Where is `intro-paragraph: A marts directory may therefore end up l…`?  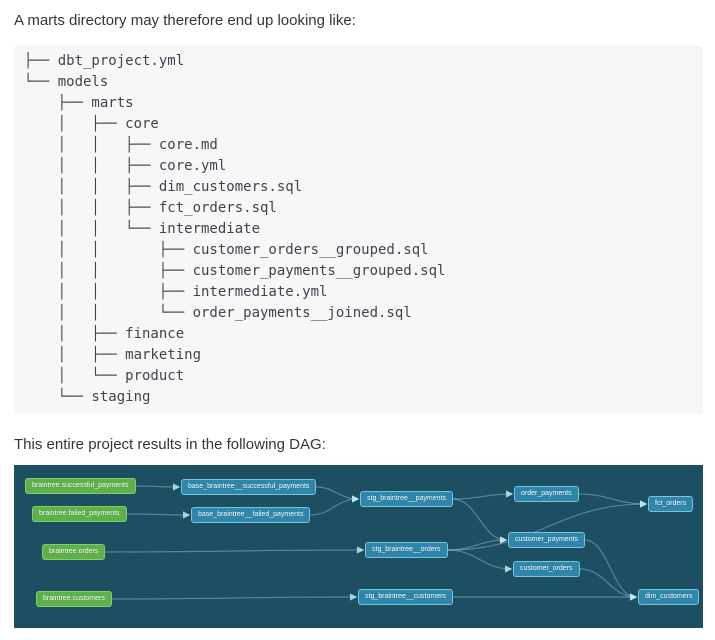 intro-paragraph: A marts directory may therefore end up l… is located at coordinates (185, 20).